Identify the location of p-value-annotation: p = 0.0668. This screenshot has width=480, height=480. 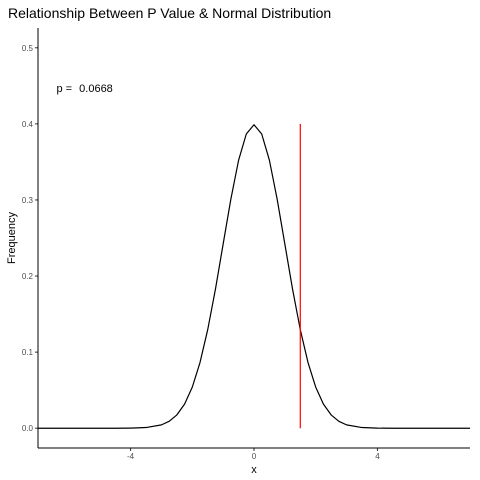
(85, 89).